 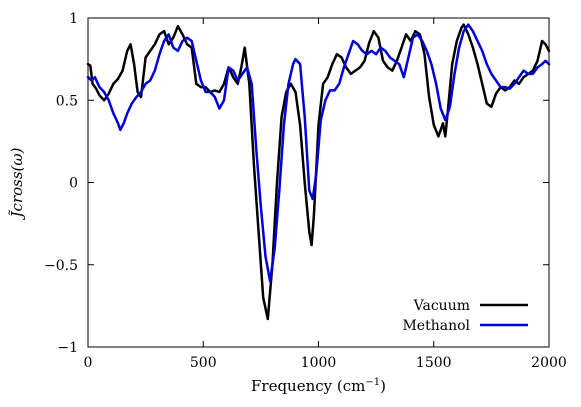 I want to click on x-tick-label: 2000, so click(x=549, y=363).